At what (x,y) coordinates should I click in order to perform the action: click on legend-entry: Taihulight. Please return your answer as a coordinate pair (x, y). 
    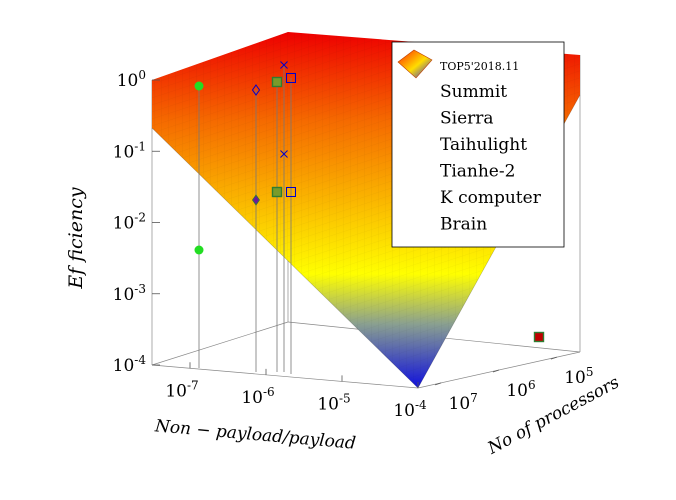
    Looking at the image, I should click on (483, 145).